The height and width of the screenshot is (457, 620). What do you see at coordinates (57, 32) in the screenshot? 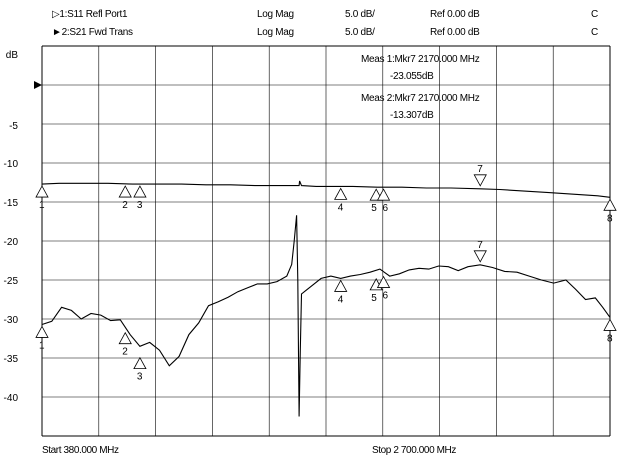
I see `trace2-marker-icon: ►` at bounding box center [57, 32].